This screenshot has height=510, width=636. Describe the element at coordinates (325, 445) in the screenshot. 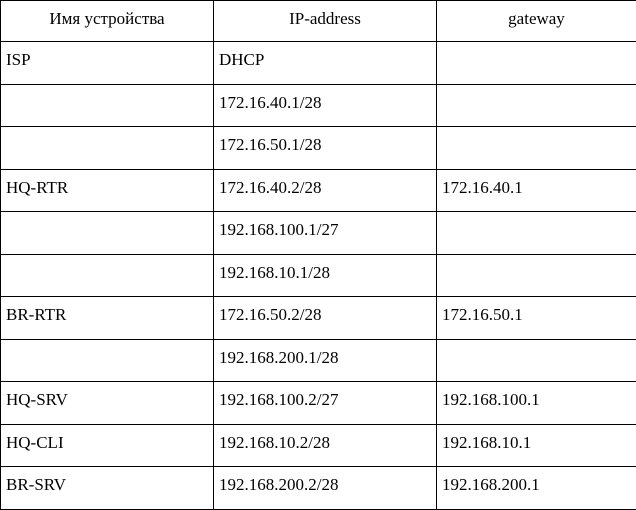

I see `table-cell-ip-address: 192.168.10.2/28` at that location.